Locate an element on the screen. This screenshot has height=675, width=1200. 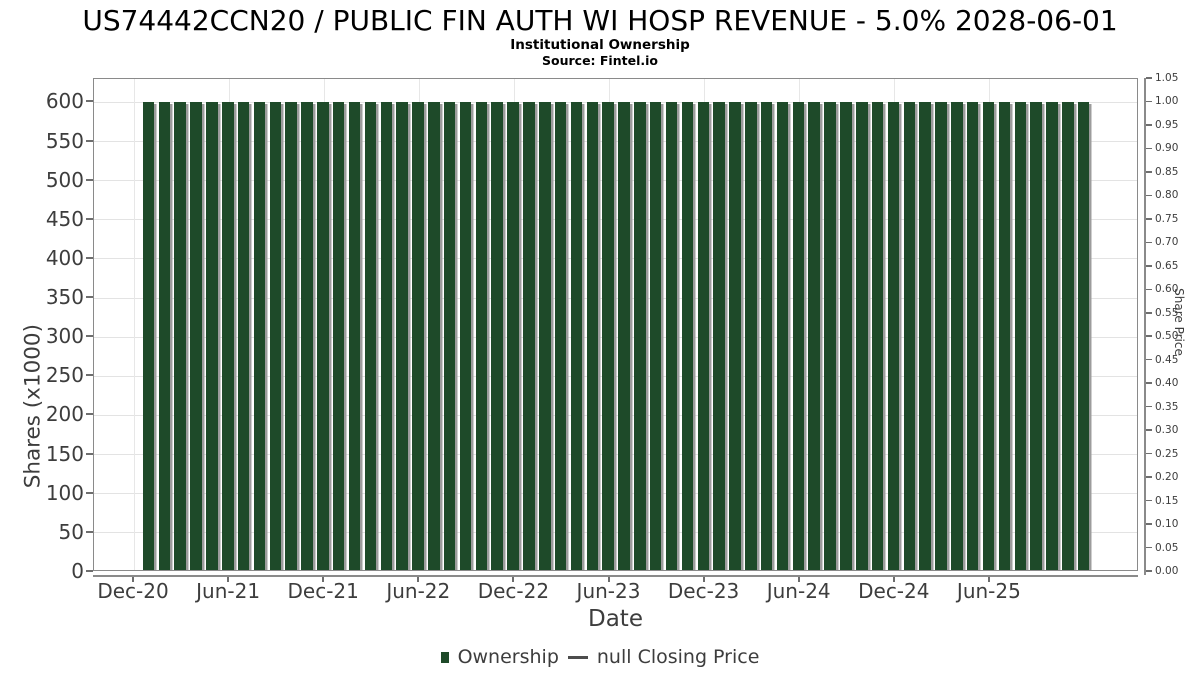
y-left-tick-label: 150 is located at coordinates (64, 453).